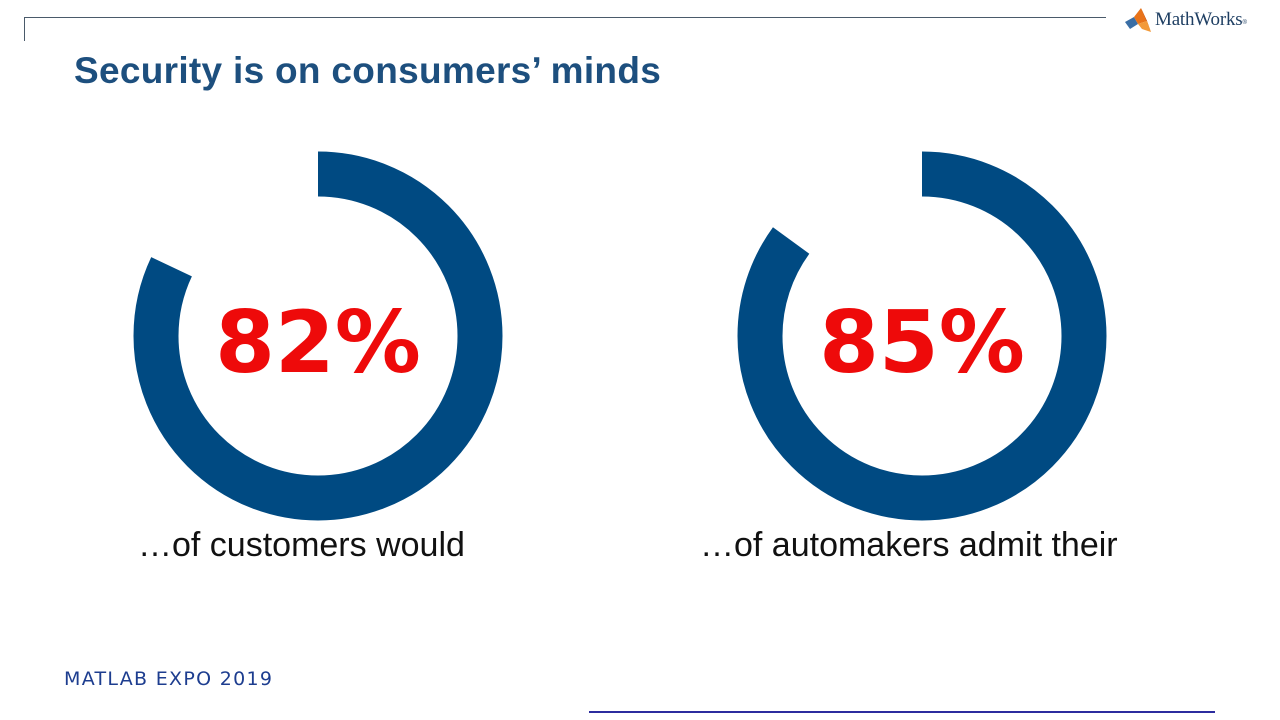 This screenshot has height=720, width=1280. What do you see at coordinates (1244, 23) in the screenshot?
I see `registered-mark: ®` at bounding box center [1244, 23].